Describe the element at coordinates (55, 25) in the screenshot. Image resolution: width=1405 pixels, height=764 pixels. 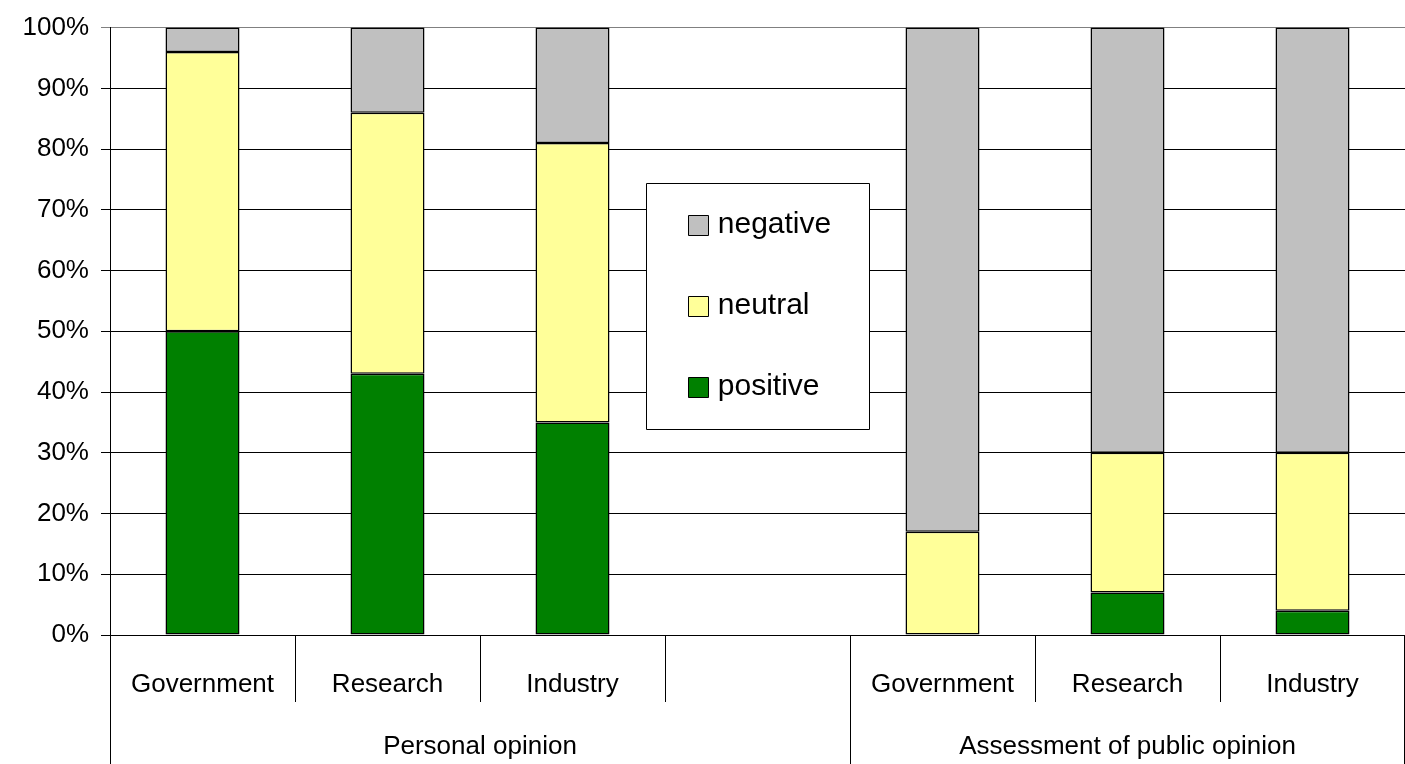
I see `y-tick-label: 100%` at that location.